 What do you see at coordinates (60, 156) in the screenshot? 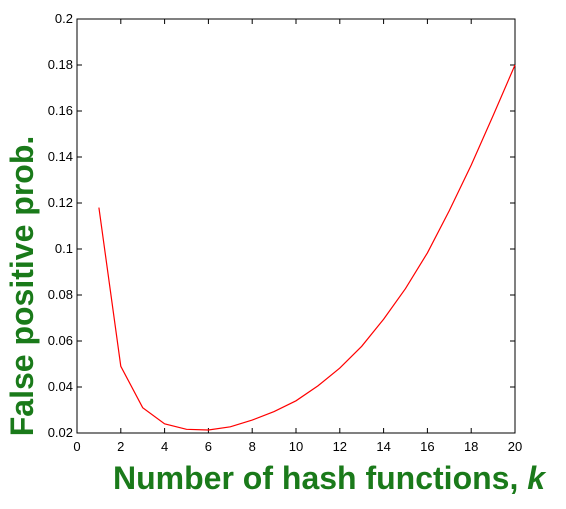
I see `y-tick-label: 0.14` at bounding box center [60, 156].